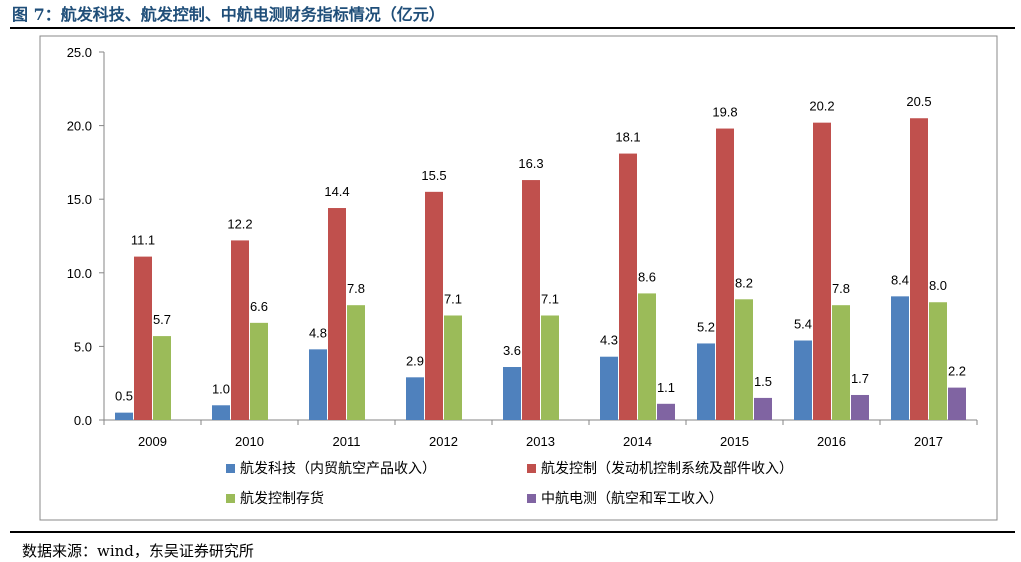 This screenshot has height=562, width=1021. I want to click on data-label: 8.4, so click(900, 279).